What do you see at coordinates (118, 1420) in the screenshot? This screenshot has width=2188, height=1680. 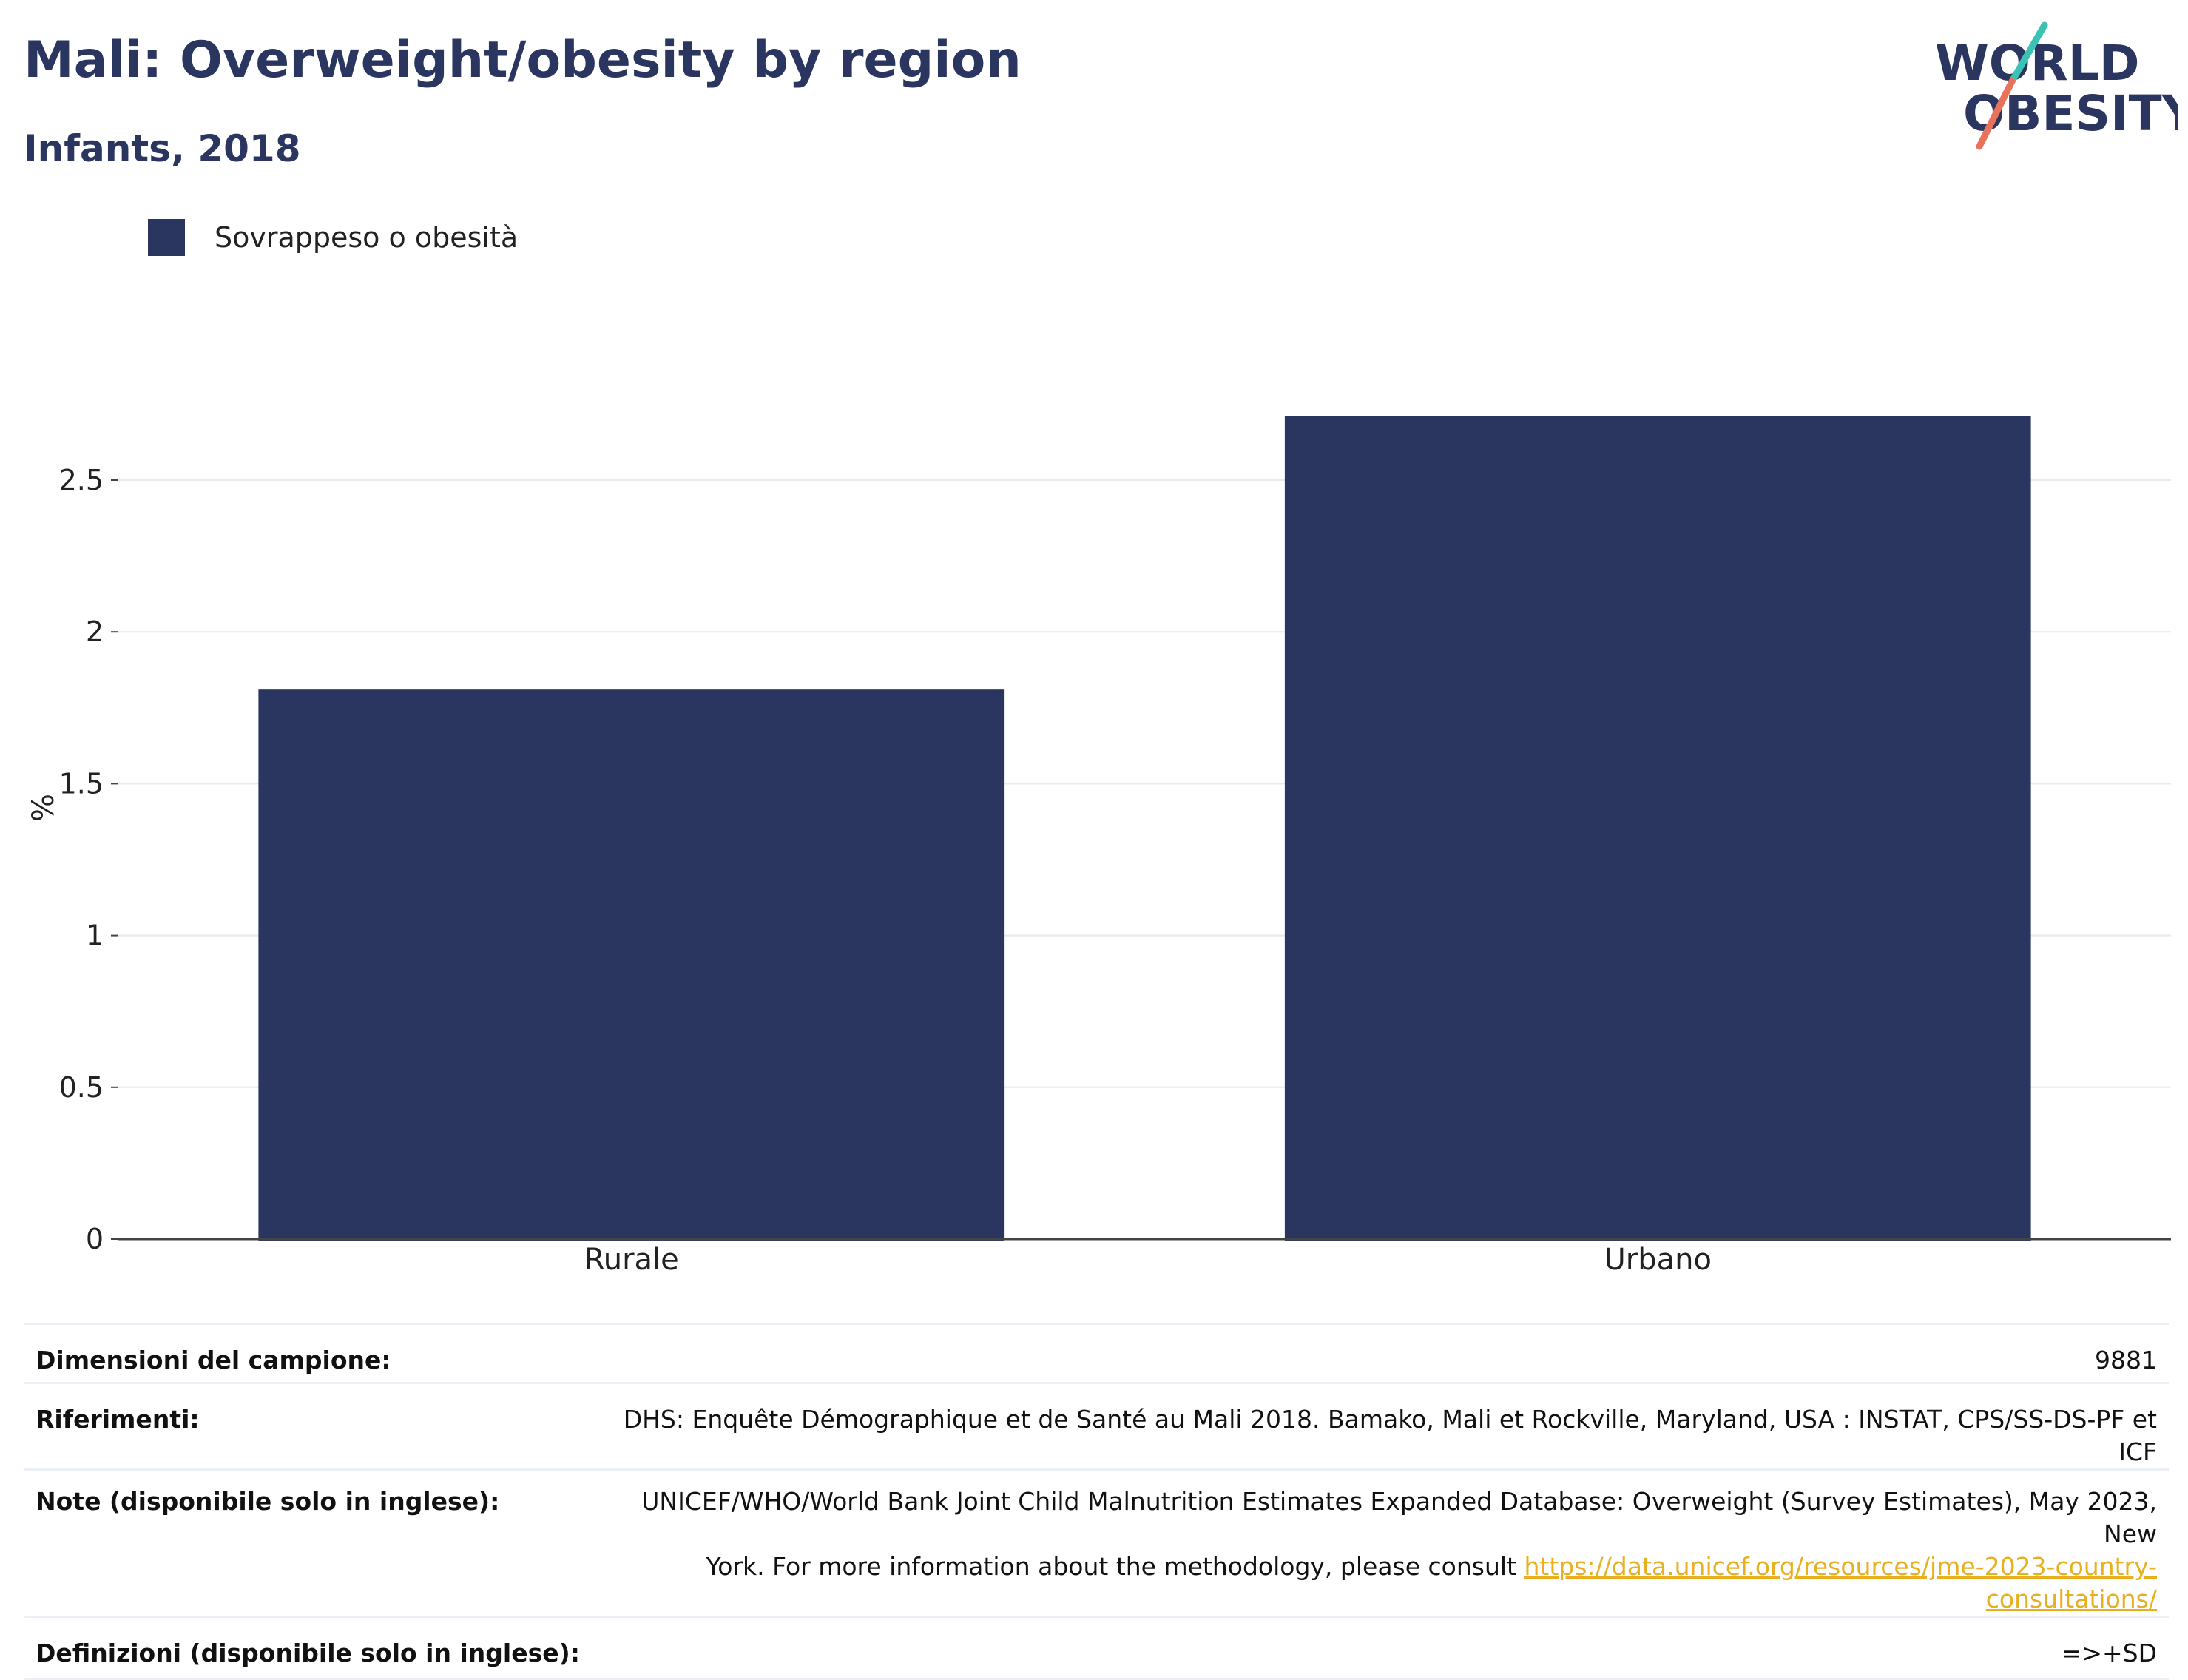 I see `references-label: Riferimenti:` at bounding box center [118, 1420].